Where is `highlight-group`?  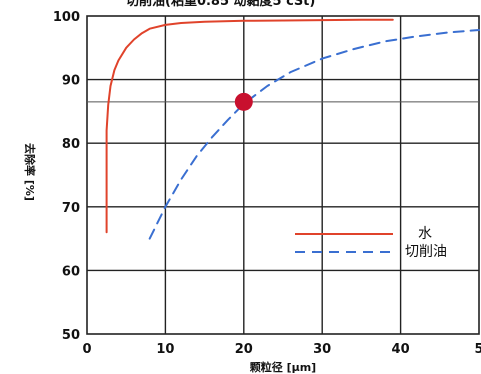 highlight-group is located at coordinates (243, 101).